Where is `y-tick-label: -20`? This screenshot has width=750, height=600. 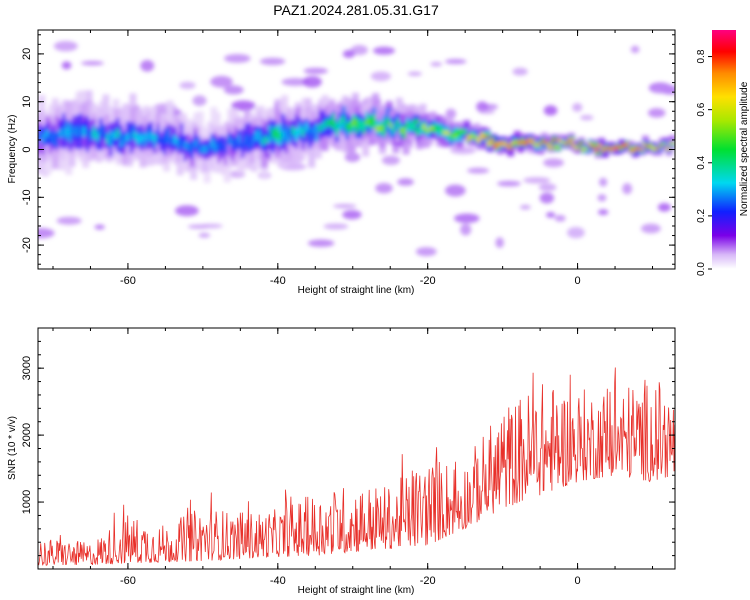 y-tick-label: -20 is located at coordinates (27, 245).